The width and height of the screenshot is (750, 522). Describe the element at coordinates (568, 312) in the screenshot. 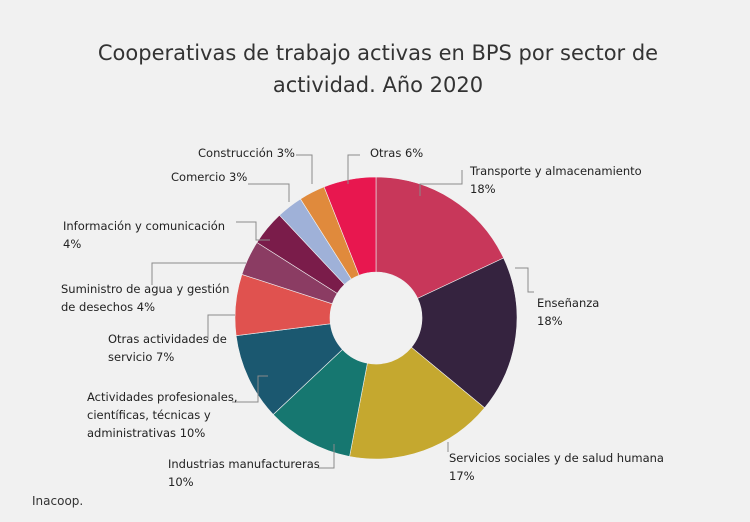

I see `slice-label: Enseñanza 18%` at that location.